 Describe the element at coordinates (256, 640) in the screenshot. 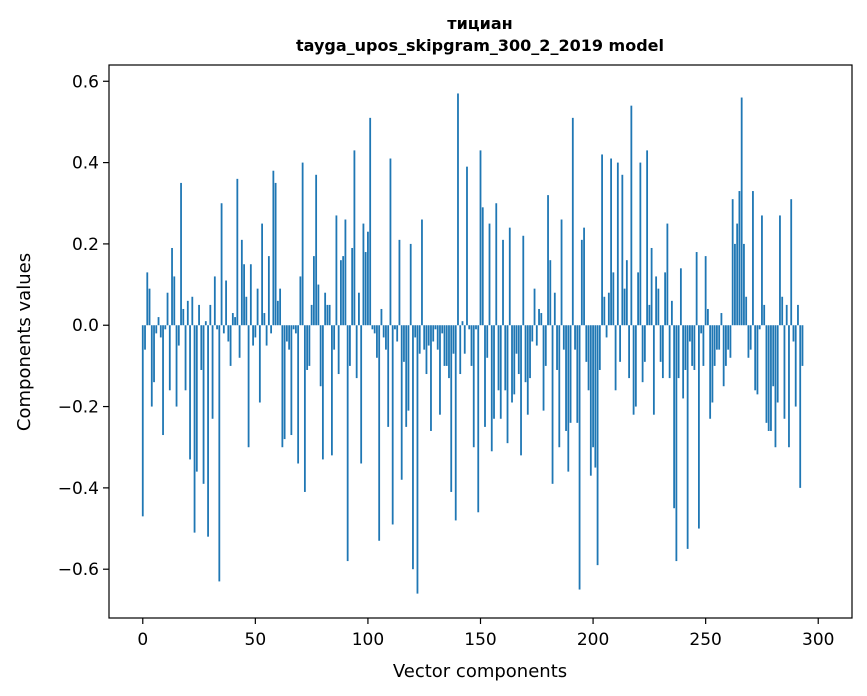

I see `x-tick-label: 50` at that location.